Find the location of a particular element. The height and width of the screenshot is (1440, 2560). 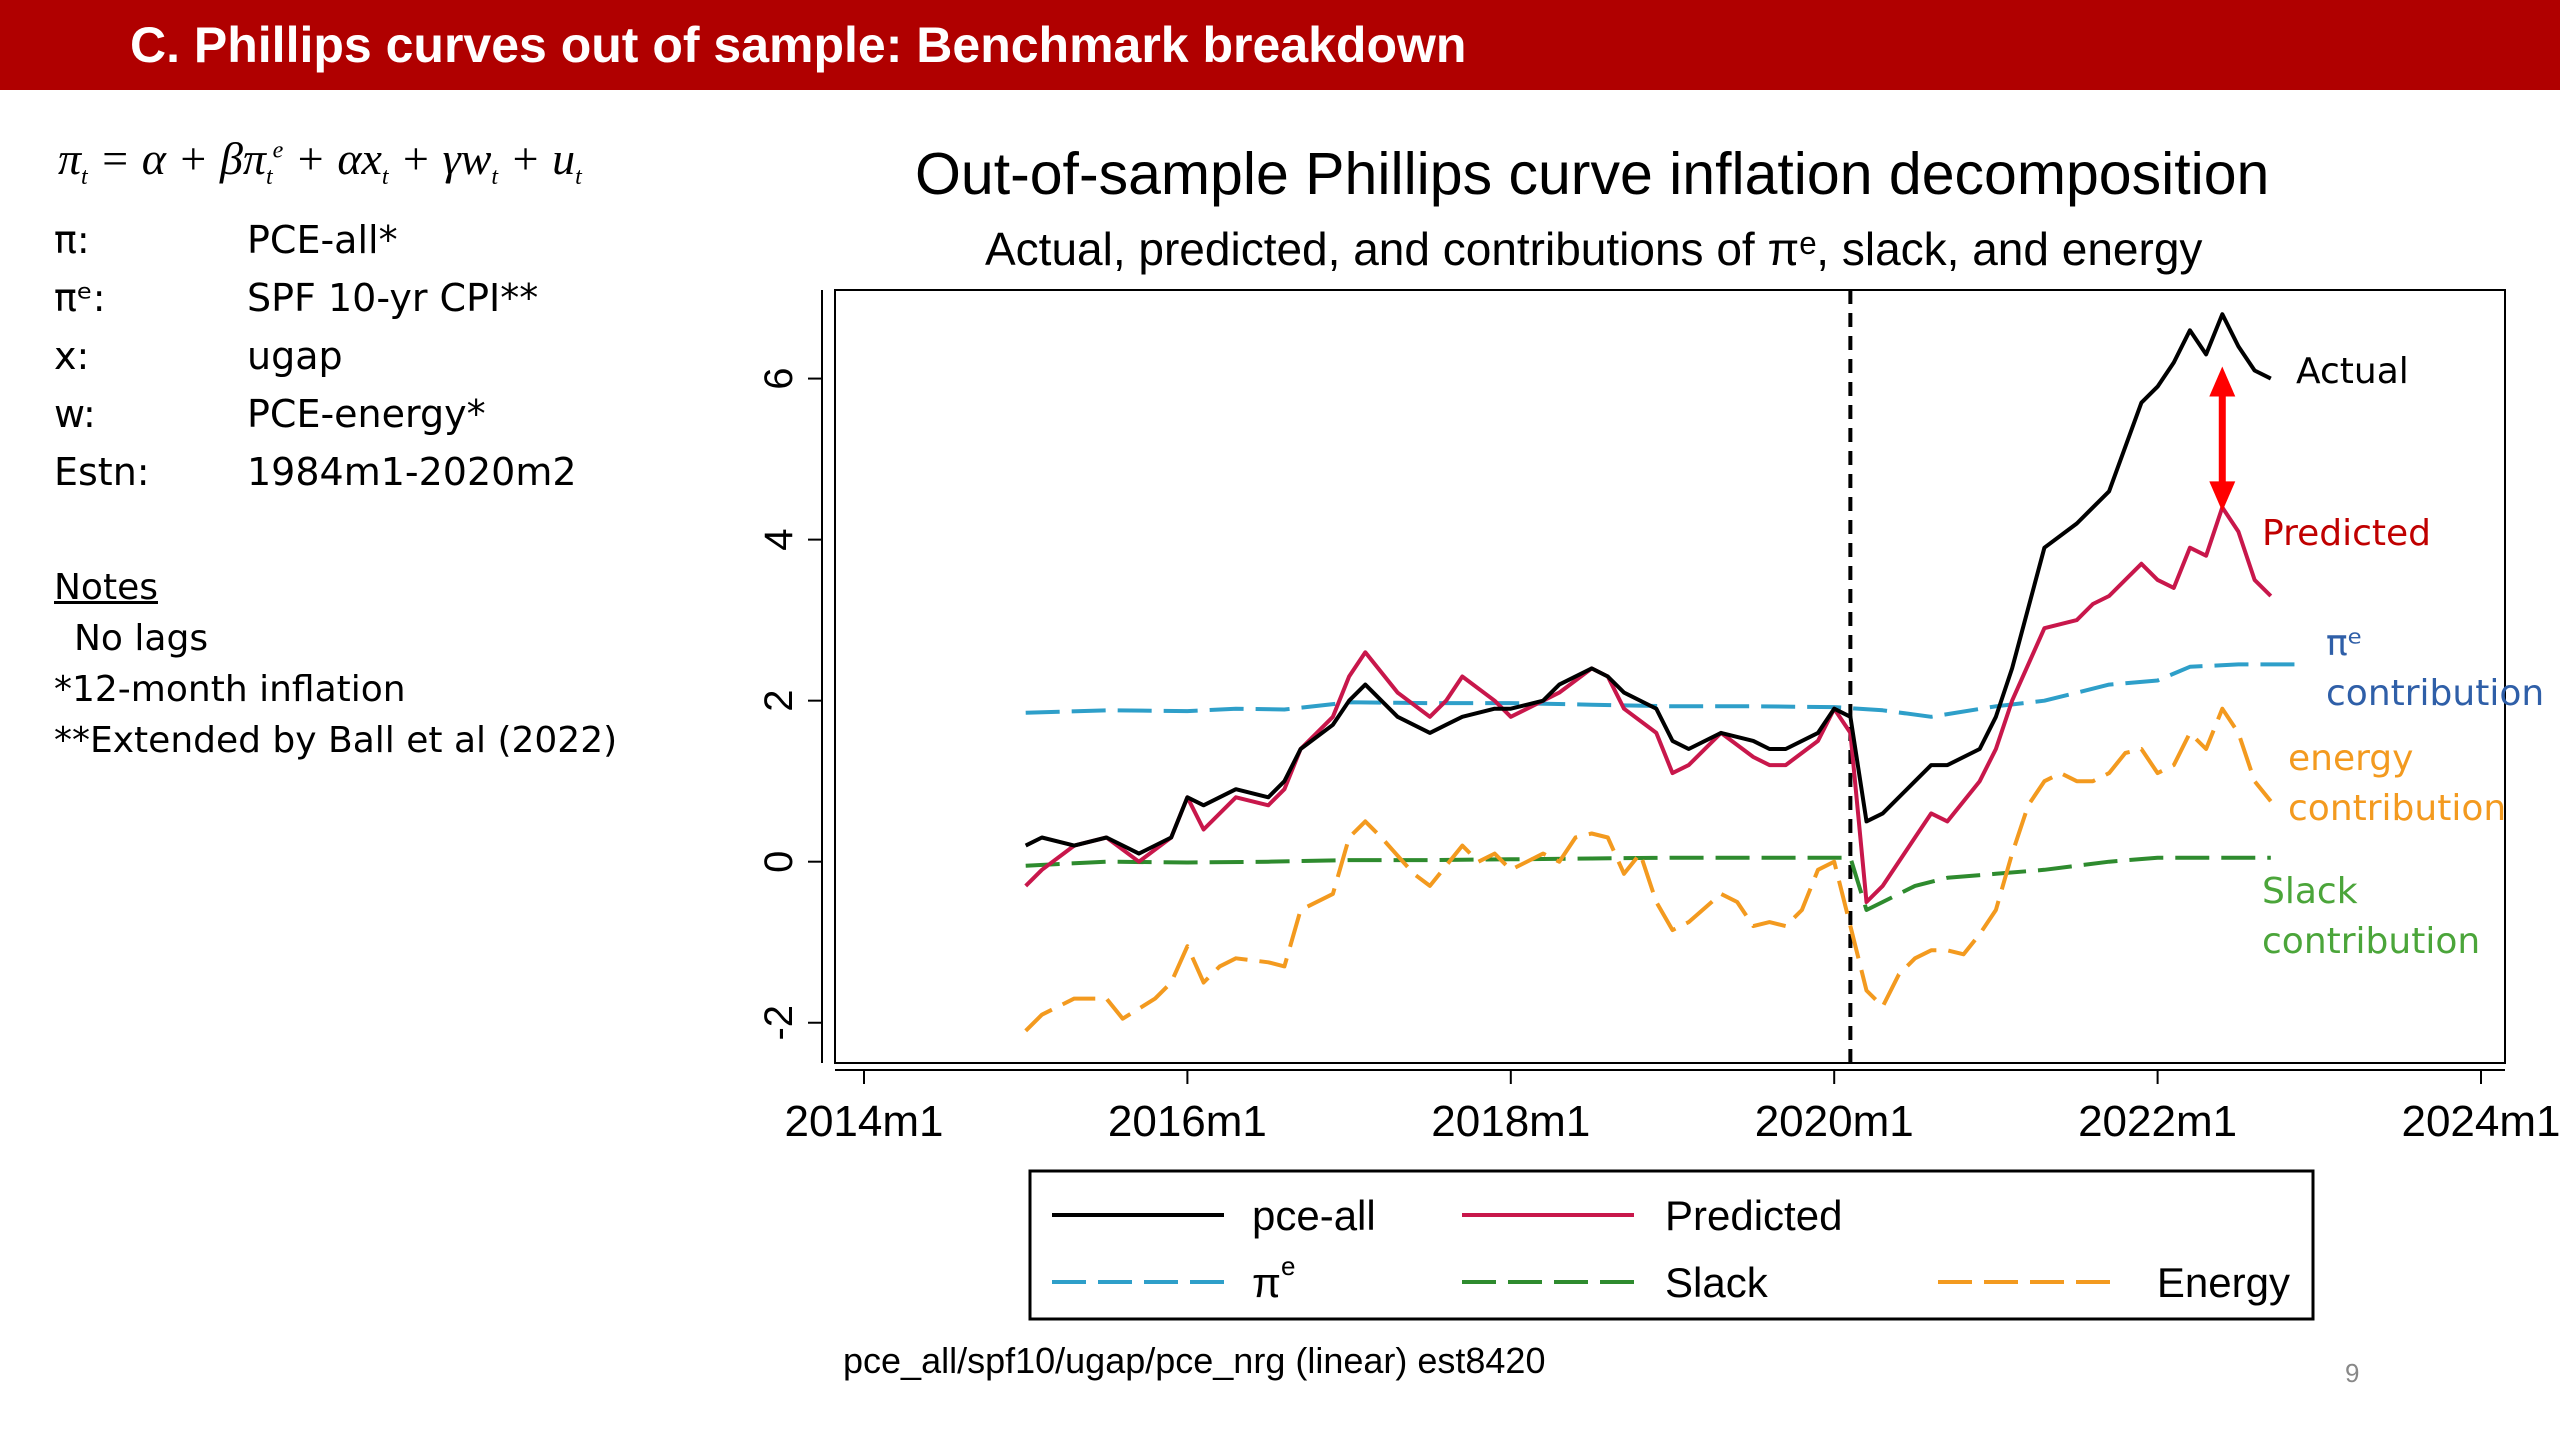

note-line: *12-month inflation is located at coordinates (230, 689).